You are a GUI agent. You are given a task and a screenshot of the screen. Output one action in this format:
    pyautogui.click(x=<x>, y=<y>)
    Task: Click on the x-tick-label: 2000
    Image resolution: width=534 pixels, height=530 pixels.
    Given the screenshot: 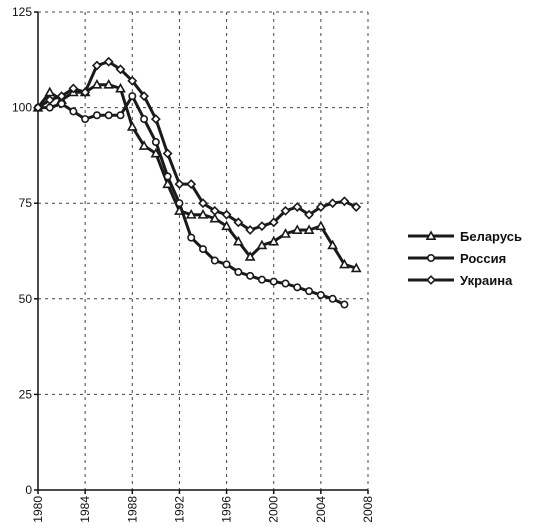 What is the action you would take?
    pyautogui.click(x=274, y=509)
    